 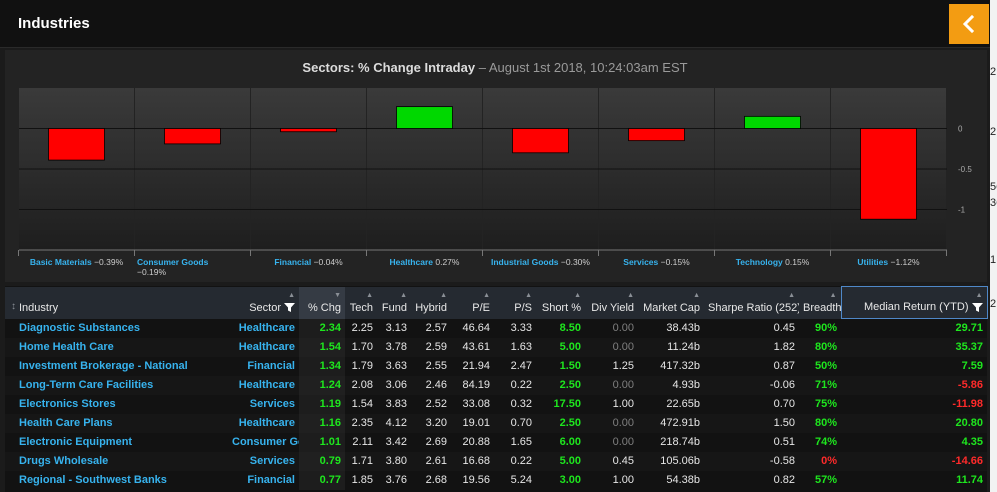 What do you see at coordinates (972, 442) in the screenshot?
I see `cell-median: 4.35` at bounding box center [972, 442].